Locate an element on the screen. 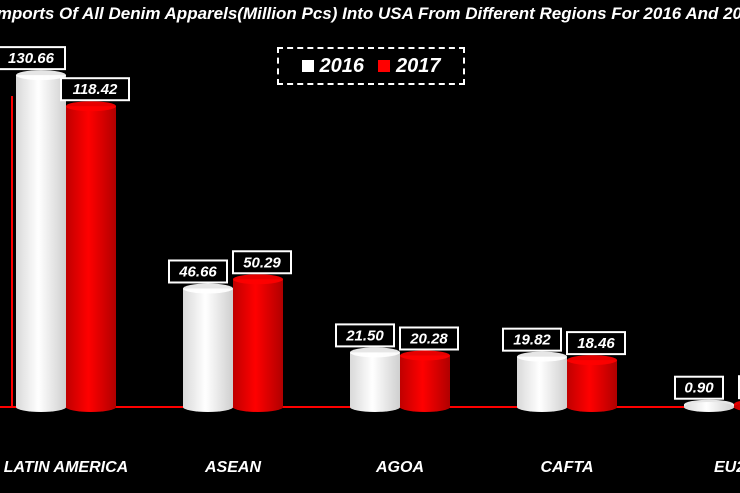  bar-base-2016-asean is located at coordinates (208, 407).